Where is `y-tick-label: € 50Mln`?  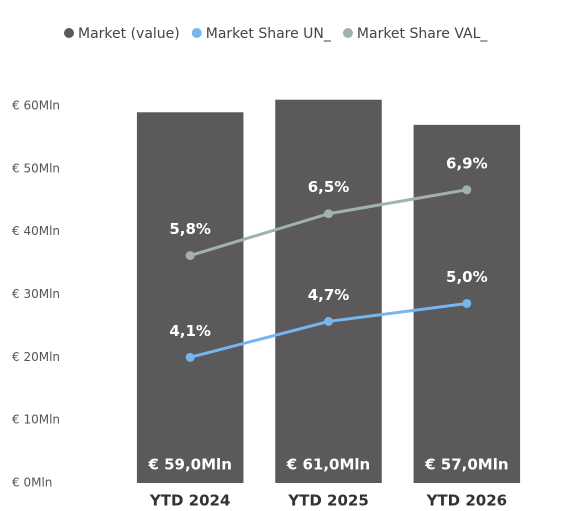
y-tick-label: € 50Mln is located at coordinates (36, 168).